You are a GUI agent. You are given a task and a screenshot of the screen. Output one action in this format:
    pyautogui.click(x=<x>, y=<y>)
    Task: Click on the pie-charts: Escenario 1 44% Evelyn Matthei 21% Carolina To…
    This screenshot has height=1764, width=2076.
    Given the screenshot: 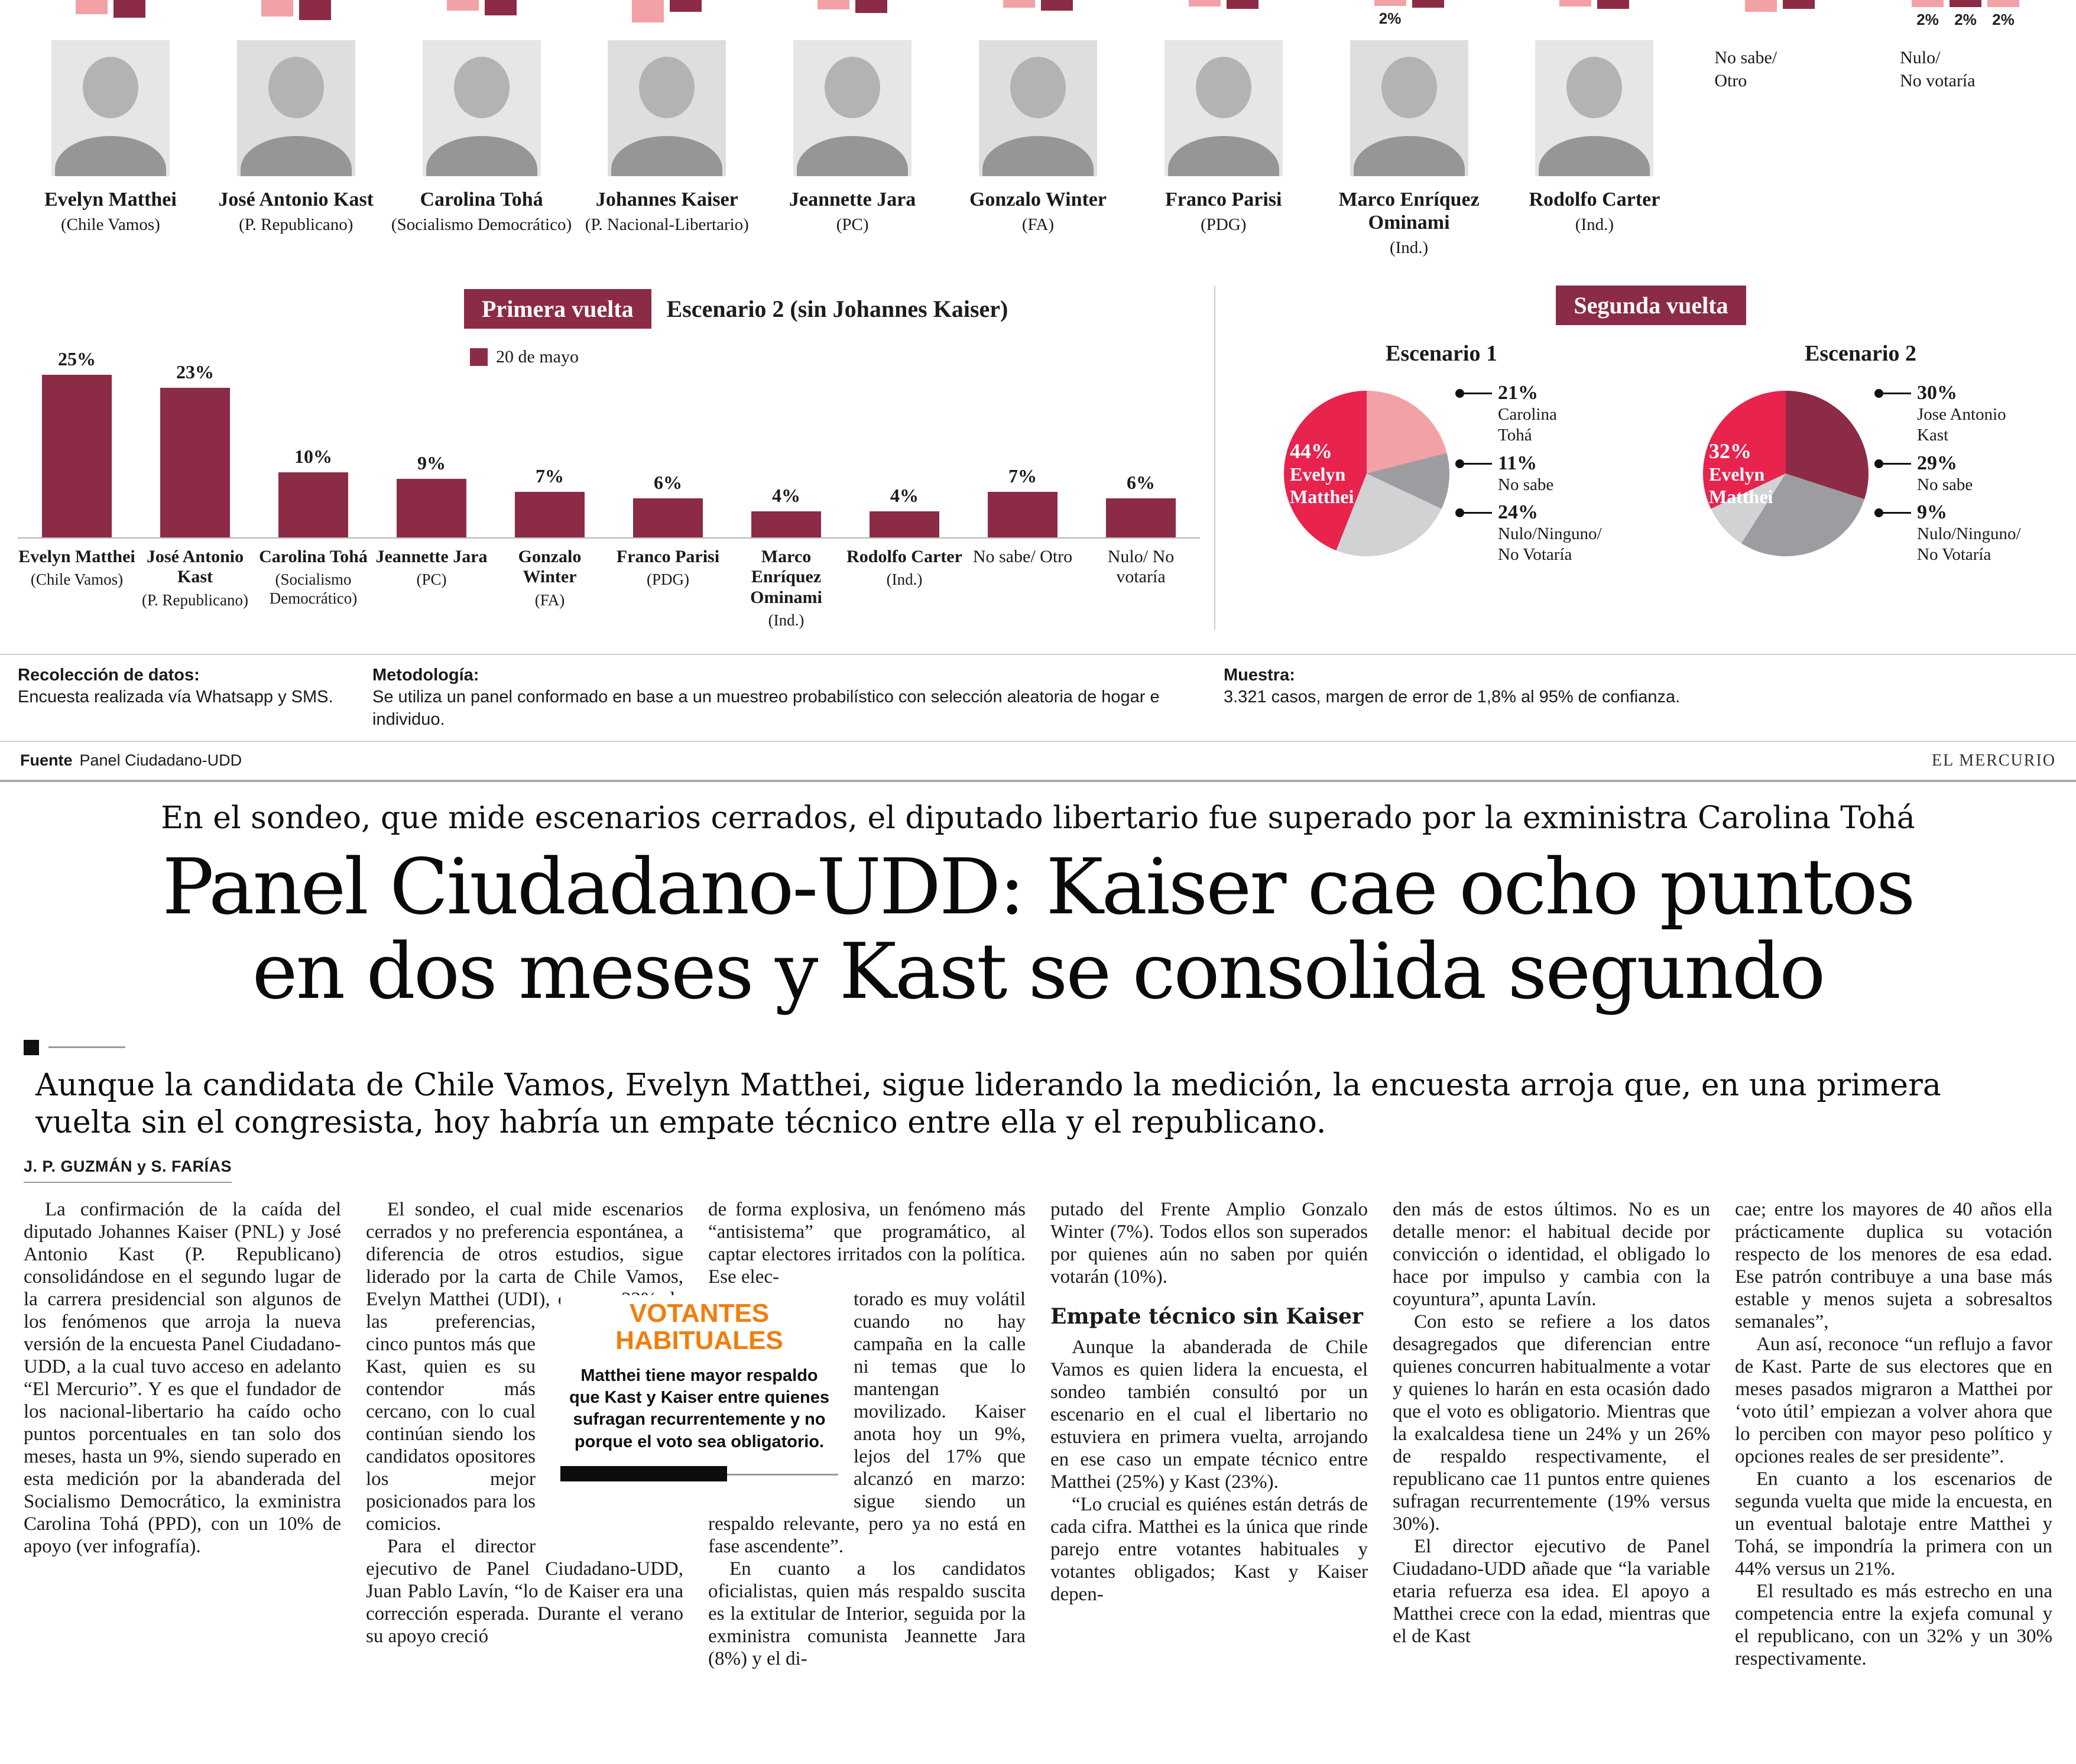 What is the action you would take?
    pyautogui.click(x=1651, y=454)
    